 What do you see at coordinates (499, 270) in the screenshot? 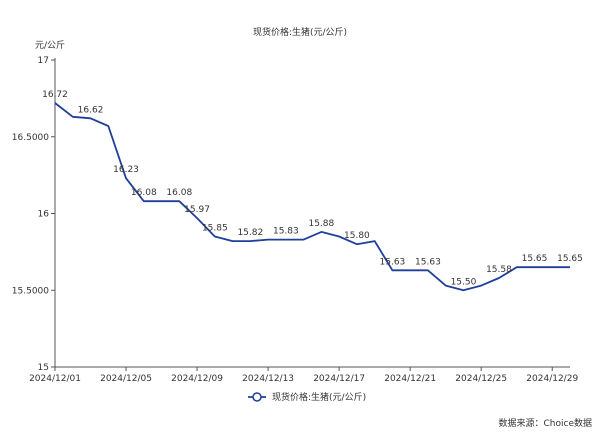
I see `data-label: 15.58` at bounding box center [499, 270].